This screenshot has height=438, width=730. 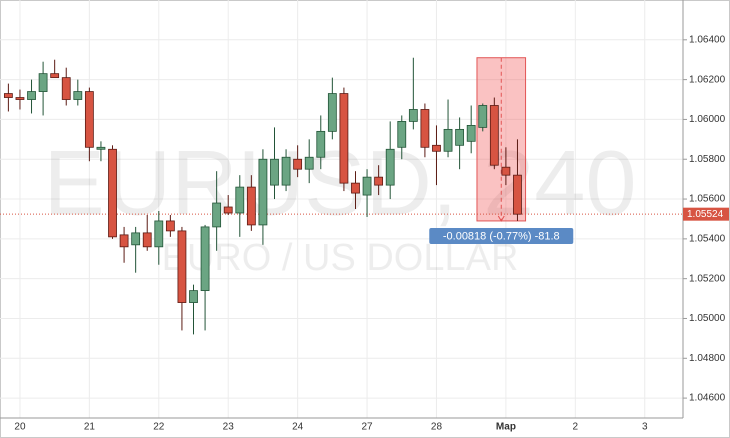 I want to click on y-tick-label: 1.06200, so click(x=707, y=79).